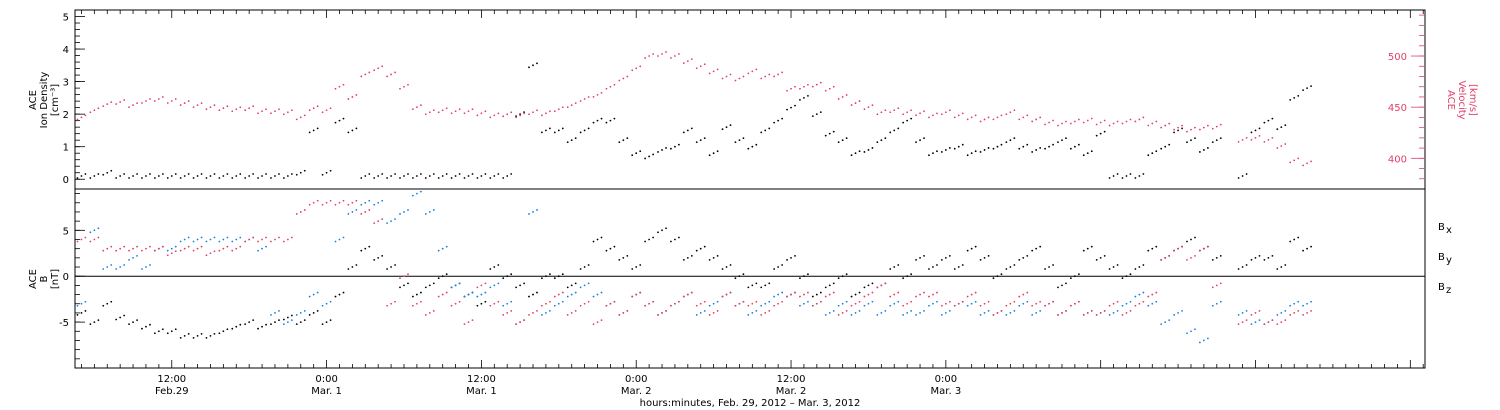 The width and height of the screenshot is (1500, 410). I want to click on legend-entry-sub: x, so click(1449, 230).